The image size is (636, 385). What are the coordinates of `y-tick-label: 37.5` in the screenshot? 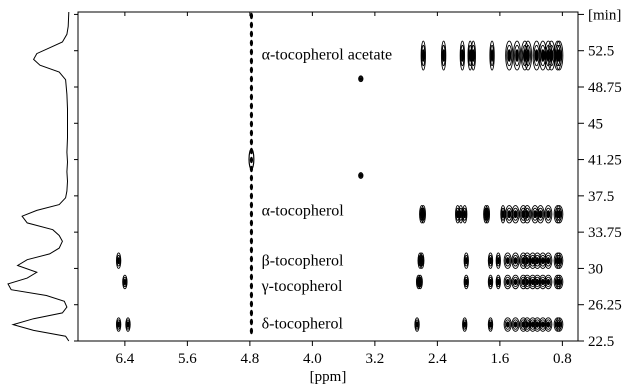 It's located at (601, 197).